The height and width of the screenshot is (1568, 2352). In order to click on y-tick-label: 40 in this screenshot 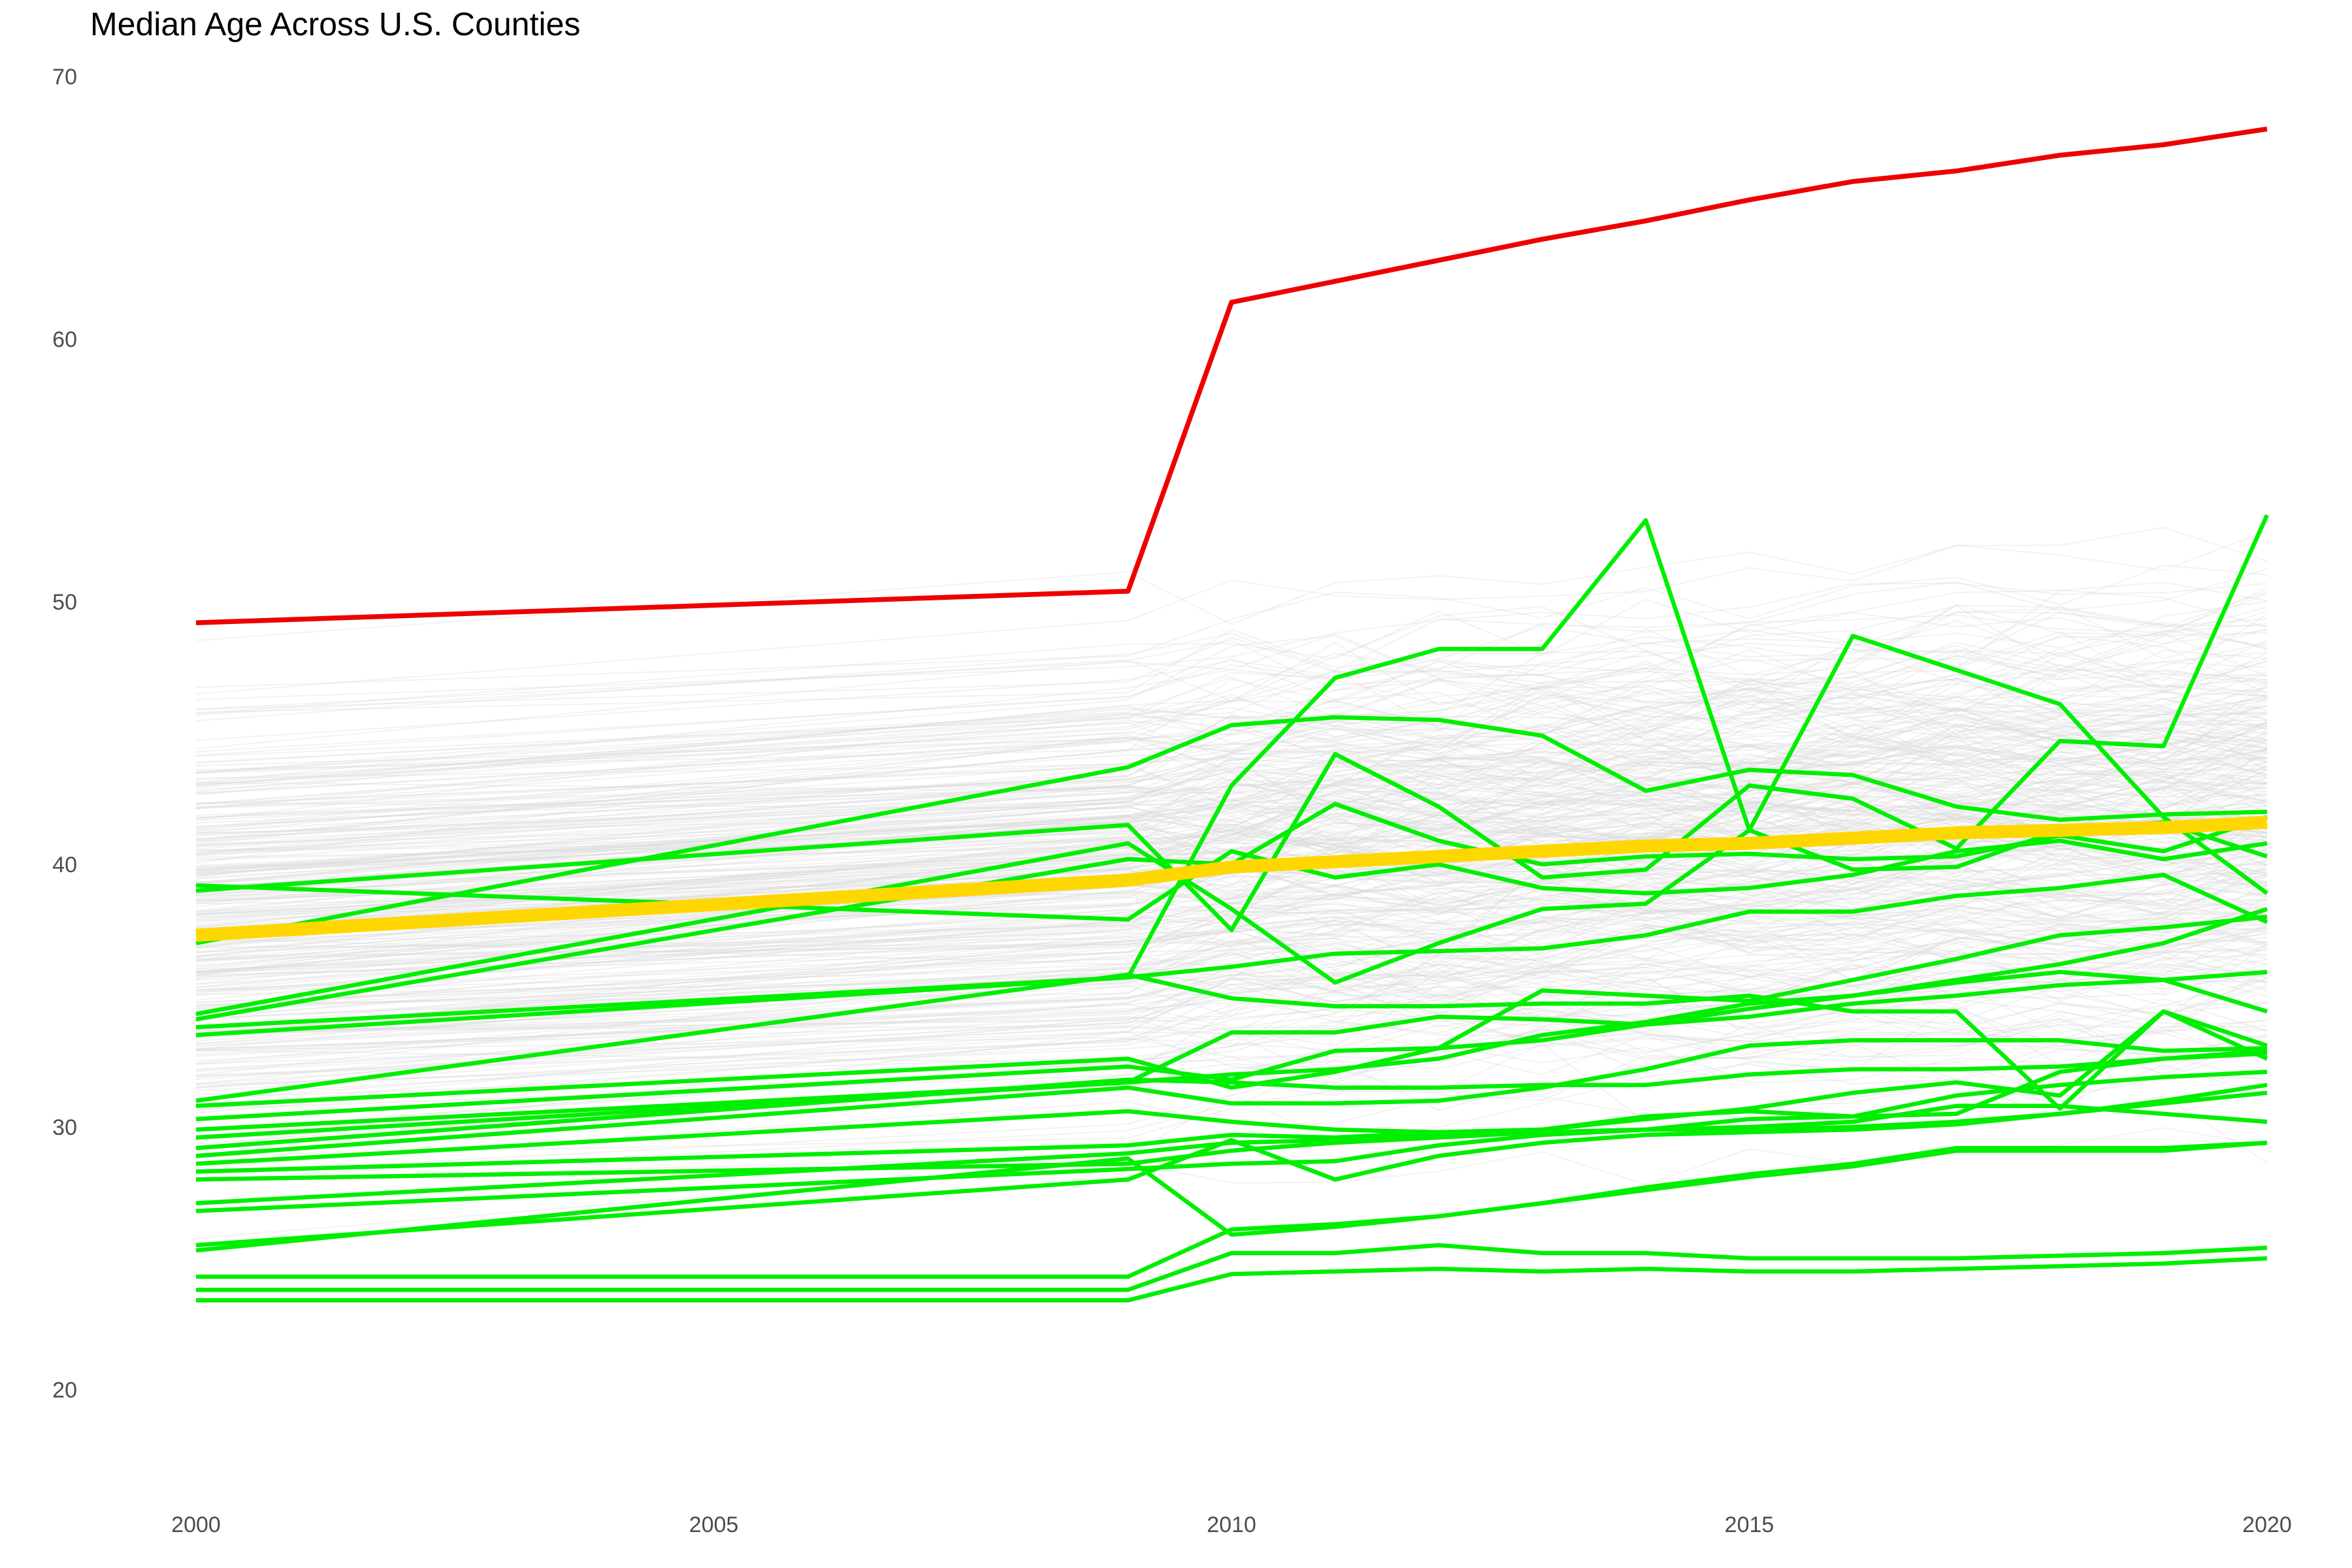, I will do `click(64, 865)`.